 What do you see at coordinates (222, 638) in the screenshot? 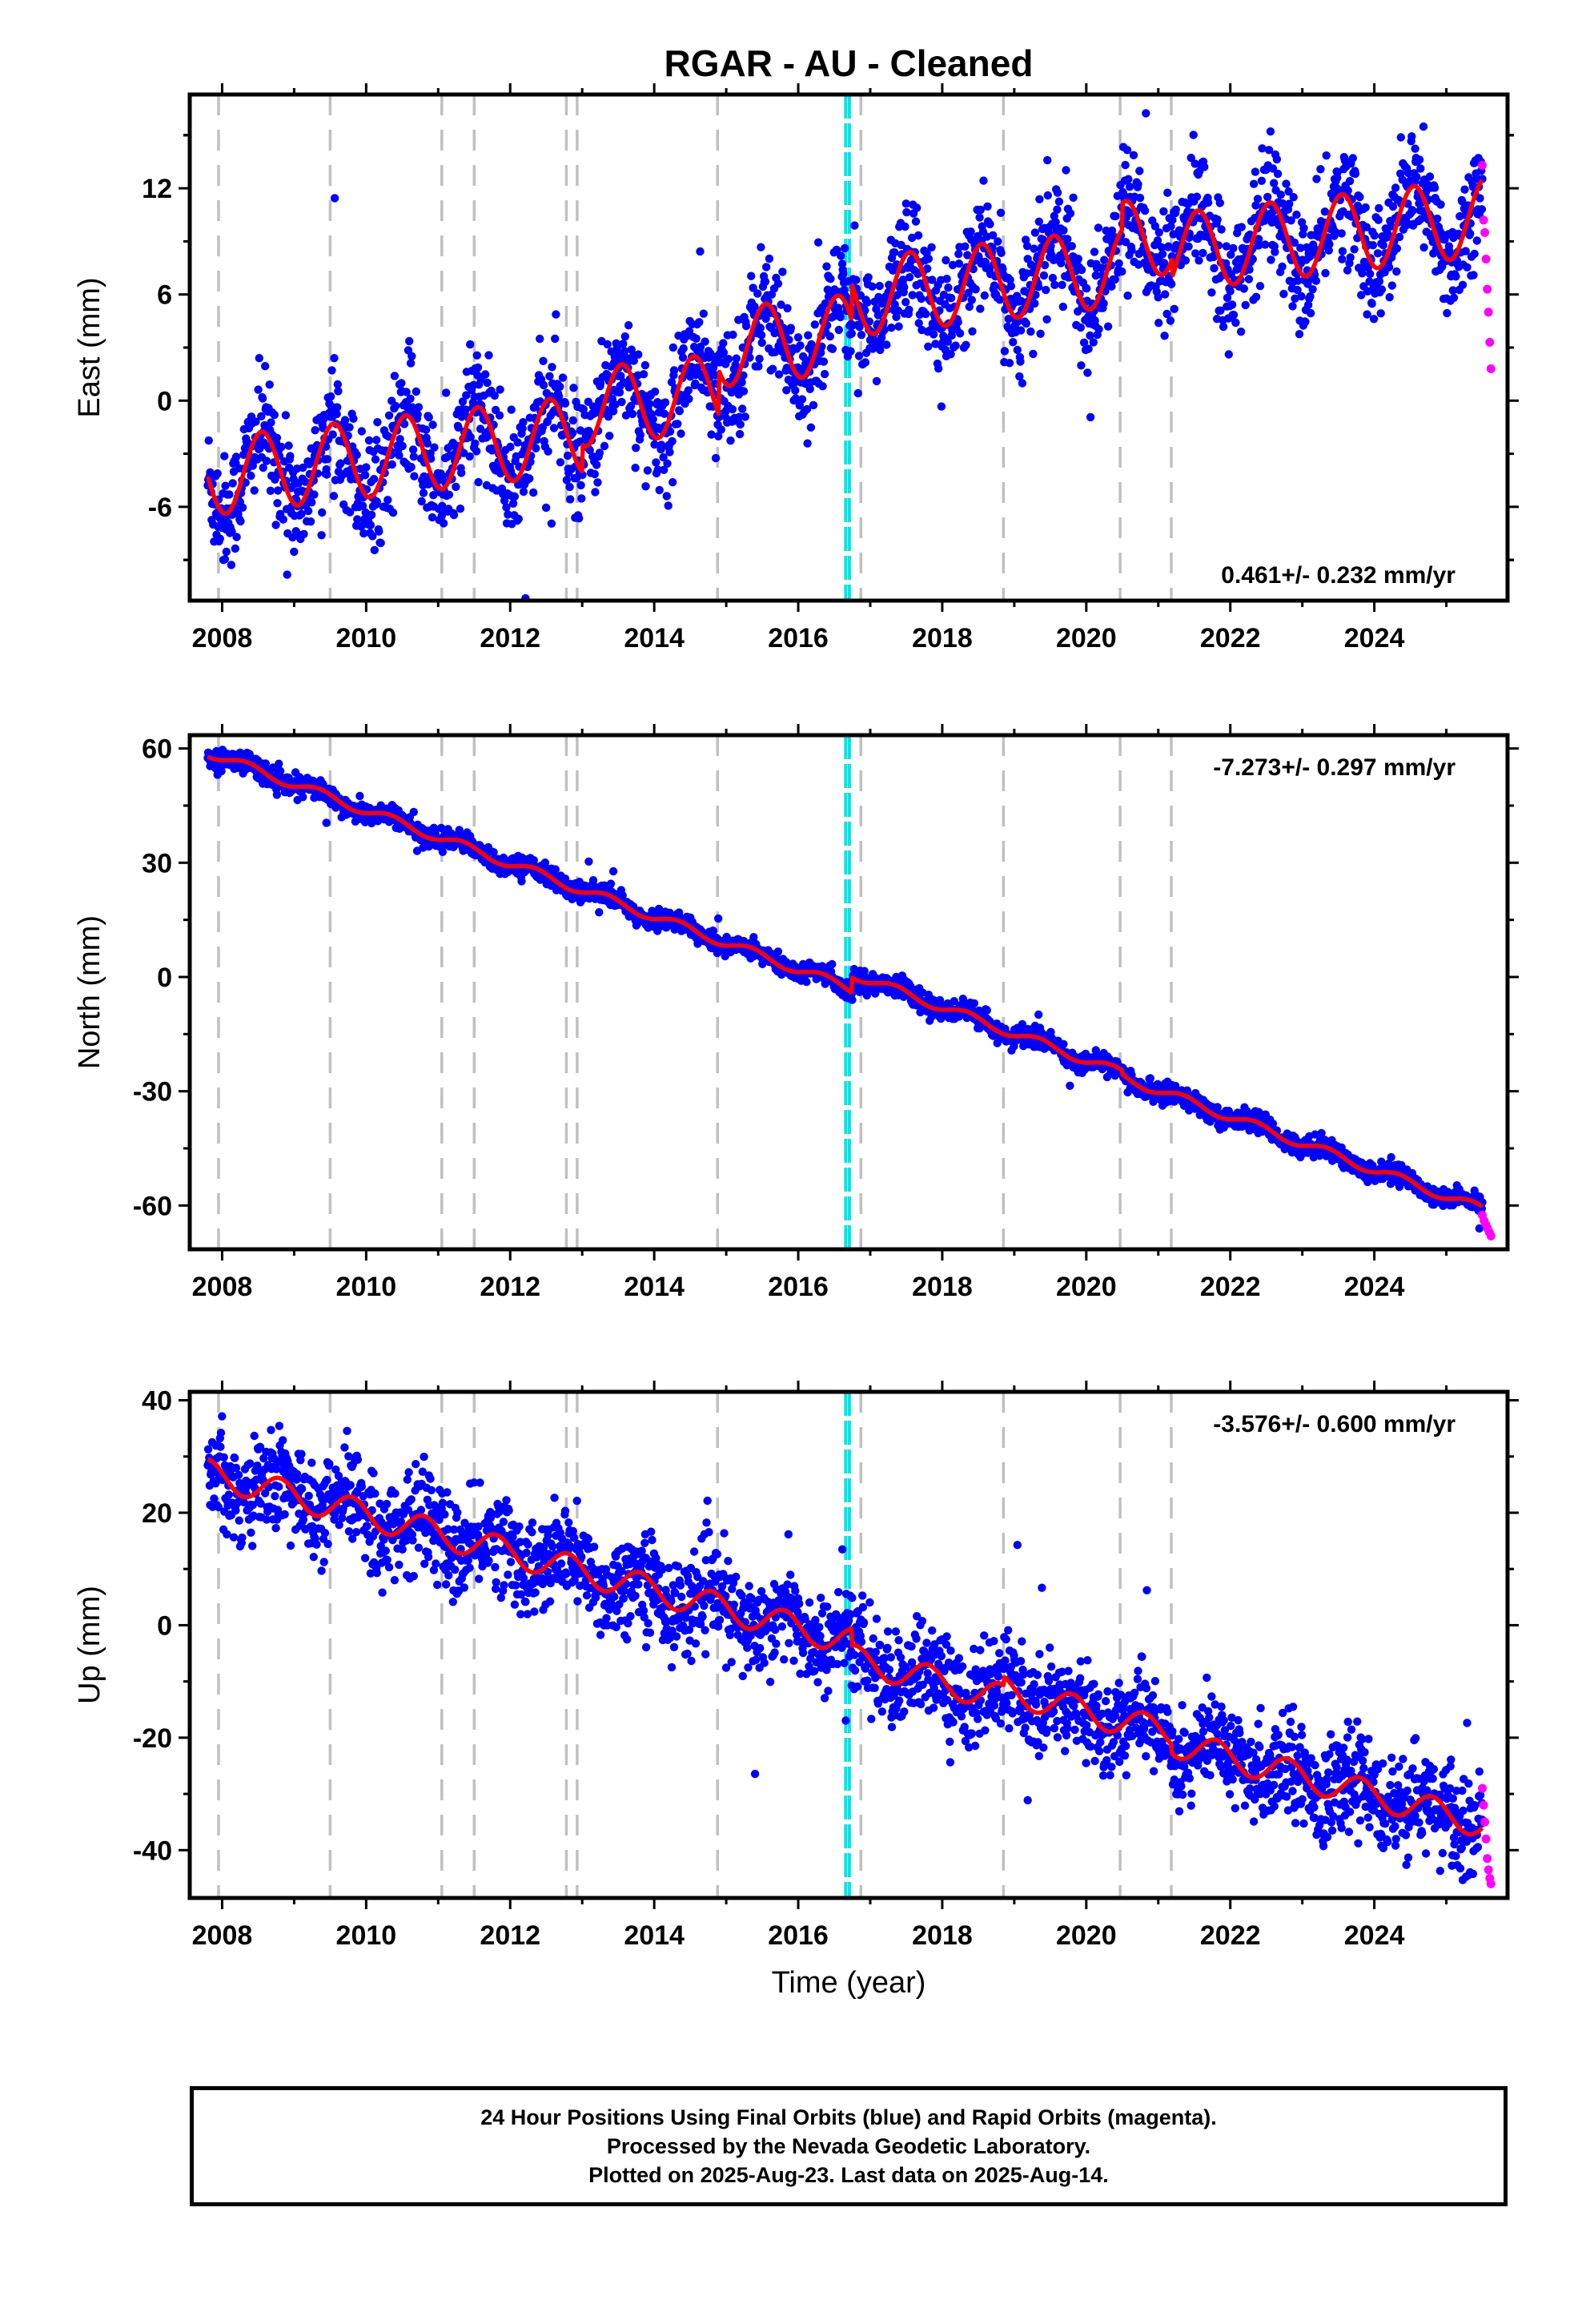
I see `x-tick-label: 2008` at bounding box center [222, 638].